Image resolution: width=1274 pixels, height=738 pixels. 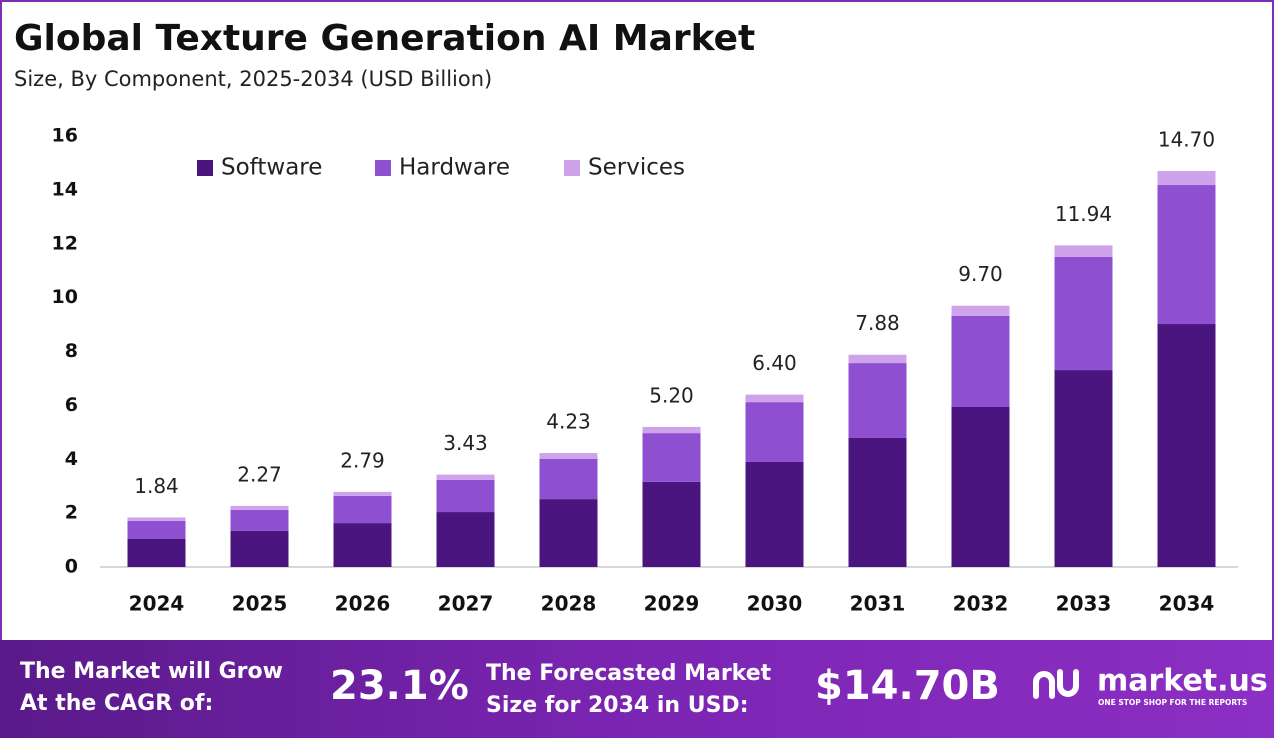 I want to click on cagr-text: At the CAGR of:, so click(x=116, y=703).